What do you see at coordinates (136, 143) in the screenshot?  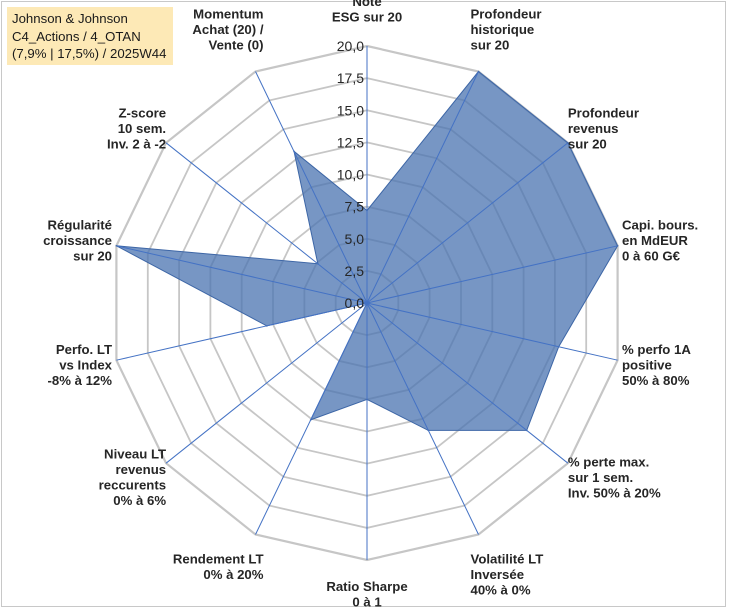 I see `axis-label-line: Inv. 2 à -2` at bounding box center [136, 143].